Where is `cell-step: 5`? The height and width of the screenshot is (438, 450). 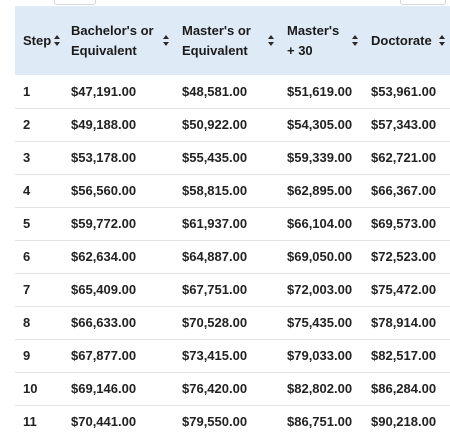
cell-step: 5 is located at coordinates (39, 223).